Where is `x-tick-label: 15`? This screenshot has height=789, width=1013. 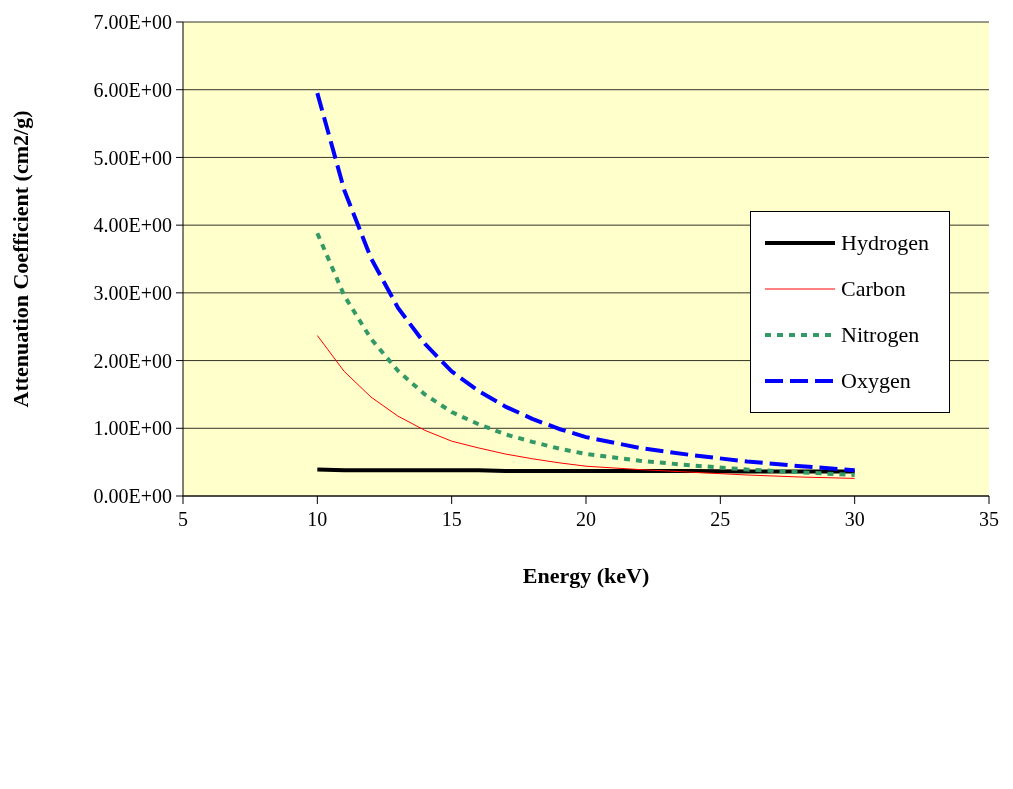
x-tick-label: 15 is located at coordinates (451, 519).